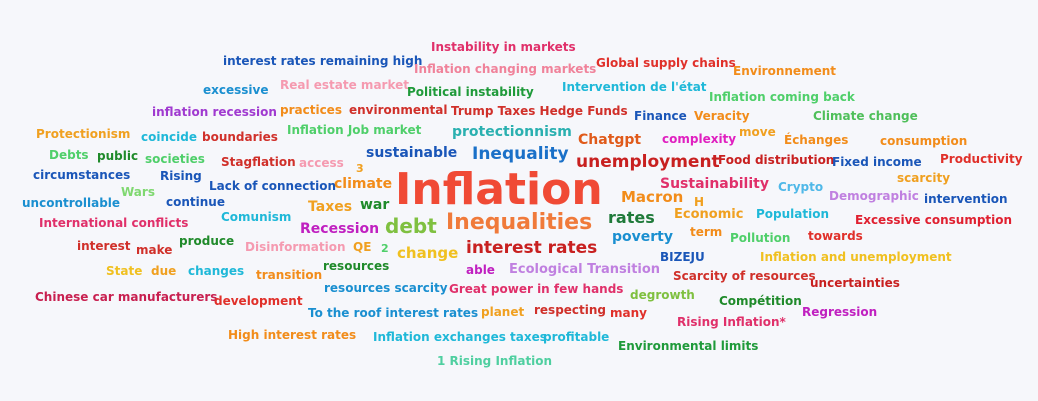 The width and height of the screenshot is (1038, 401). Describe the element at coordinates (835, 236) in the screenshot. I see `word: towards` at that location.